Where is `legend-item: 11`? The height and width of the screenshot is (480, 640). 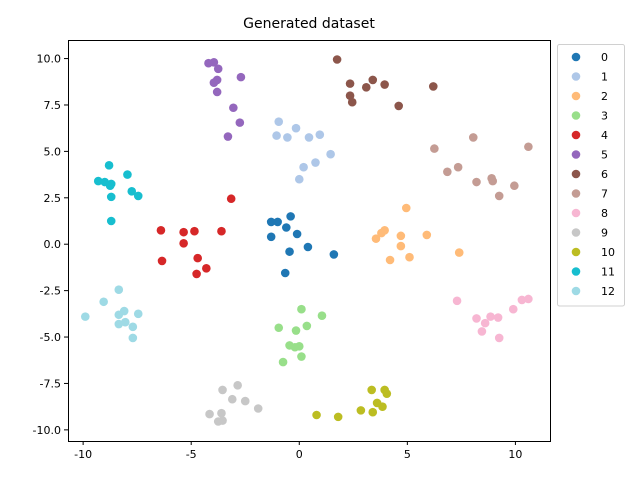
legend-item: 11 is located at coordinates (593, 272).